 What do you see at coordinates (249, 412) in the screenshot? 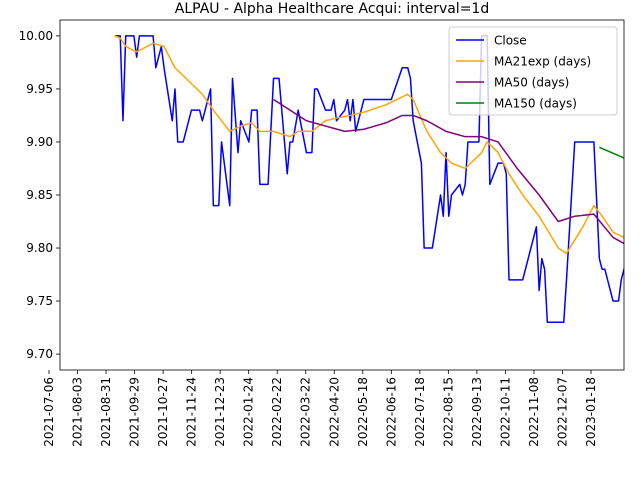
I see `x-tick-label: 2022-01-24` at bounding box center [249, 412].